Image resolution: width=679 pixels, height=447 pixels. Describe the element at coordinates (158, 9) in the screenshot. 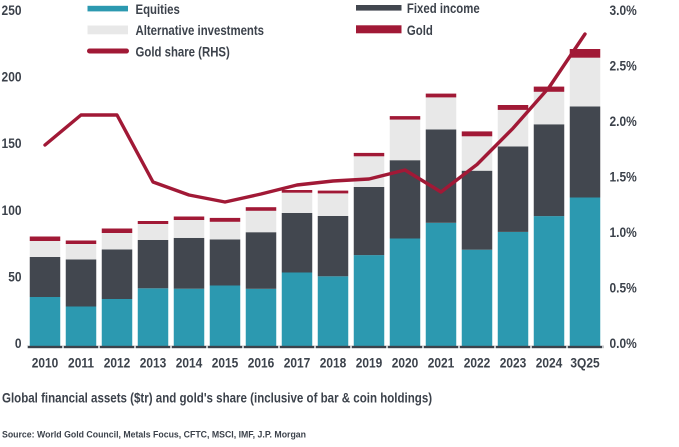

I see `svg-text: Equities` at that location.